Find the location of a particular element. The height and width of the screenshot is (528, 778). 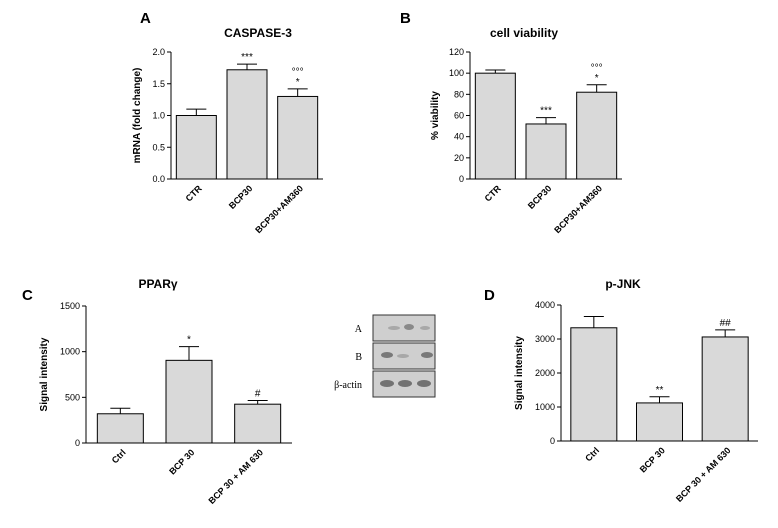

y-tick-label: 40 is located at coordinates (459, 137).